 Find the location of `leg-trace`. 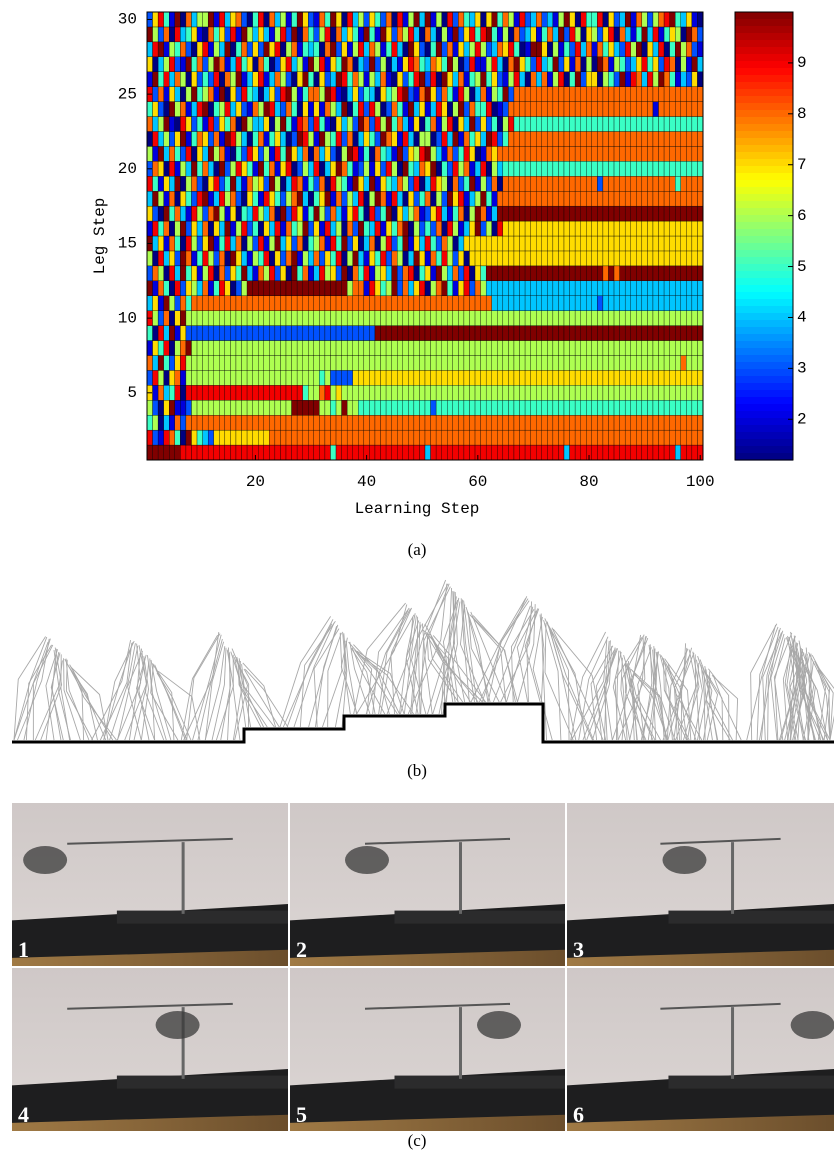

leg-trace is located at coordinates (199, 687).